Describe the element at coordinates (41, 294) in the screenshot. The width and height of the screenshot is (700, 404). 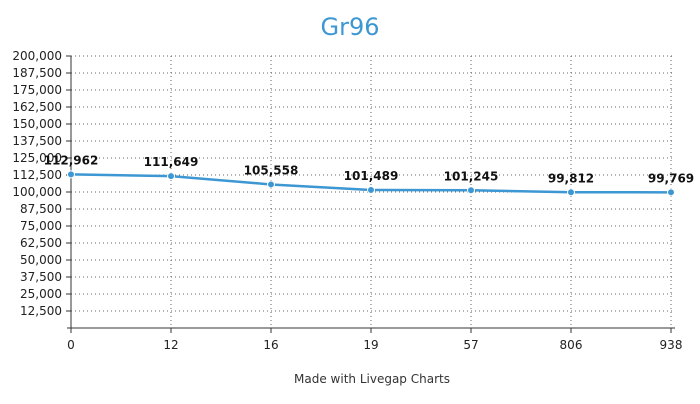
I see `y-tick-label: 25,000` at that location.